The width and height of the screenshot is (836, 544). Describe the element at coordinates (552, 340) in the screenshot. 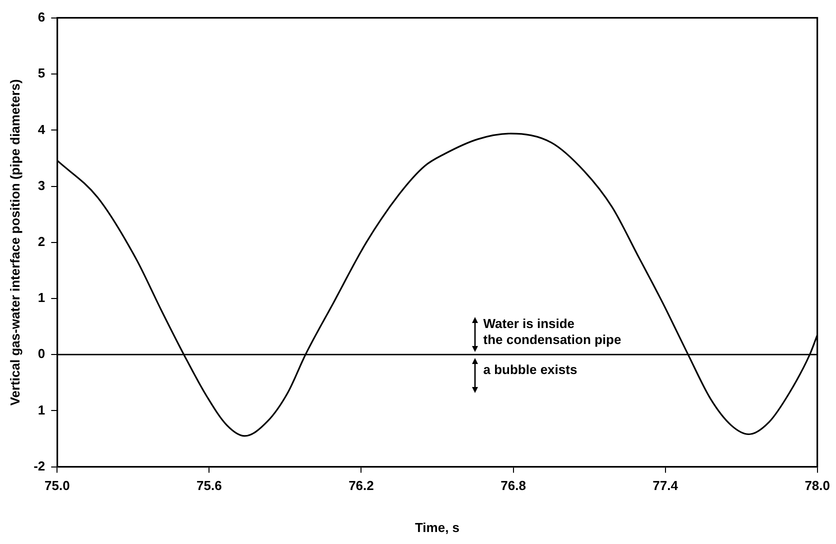

I see `annotation: the condensation pipe` at that location.